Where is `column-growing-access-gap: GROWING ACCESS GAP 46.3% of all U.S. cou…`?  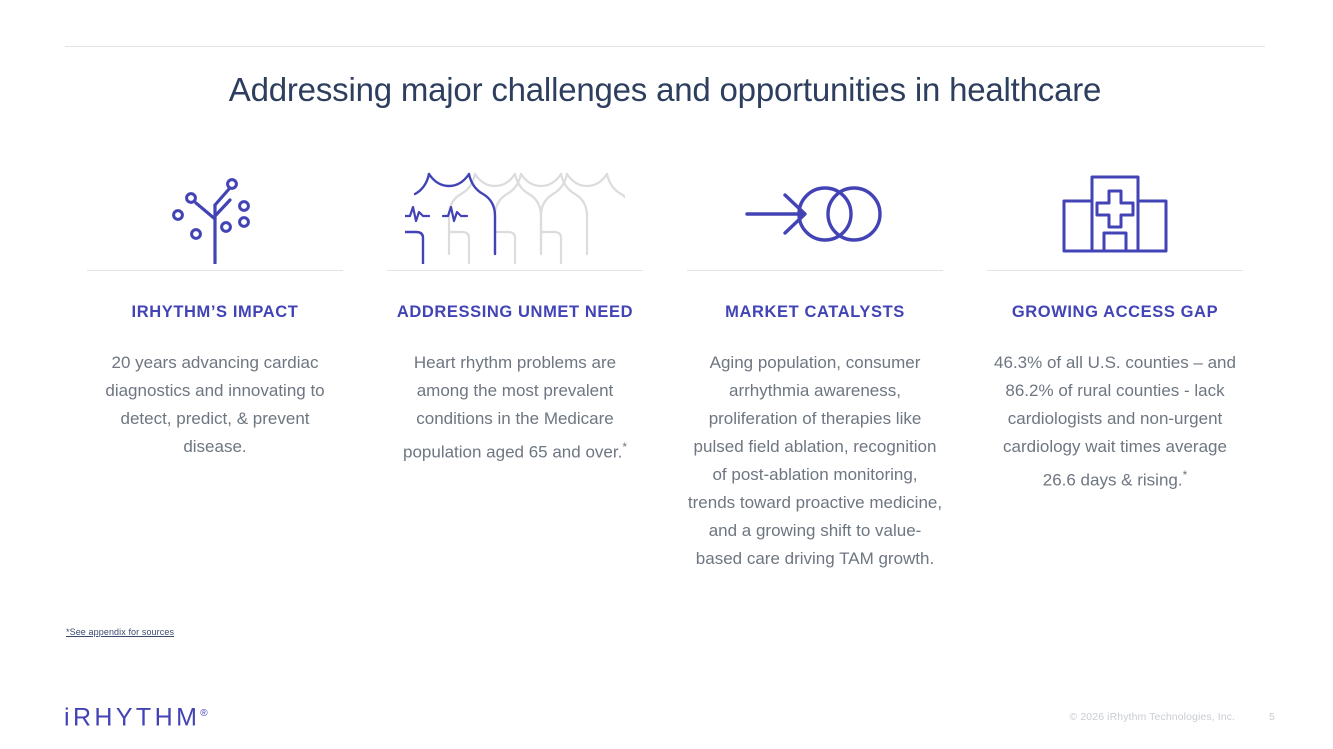
column-growing-access-gap: GROWING ACCESS GAP 46.3% of all U.S. cou… is located at coordinates (1115, 327).